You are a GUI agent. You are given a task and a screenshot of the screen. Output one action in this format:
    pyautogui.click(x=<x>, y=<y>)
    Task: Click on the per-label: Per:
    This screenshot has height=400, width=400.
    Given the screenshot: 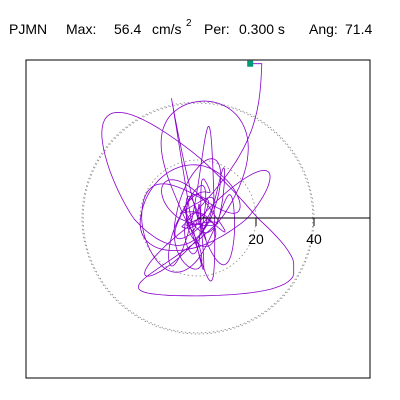 What is the action you would take?
    pyautogui.click(x=217, y=29)
    